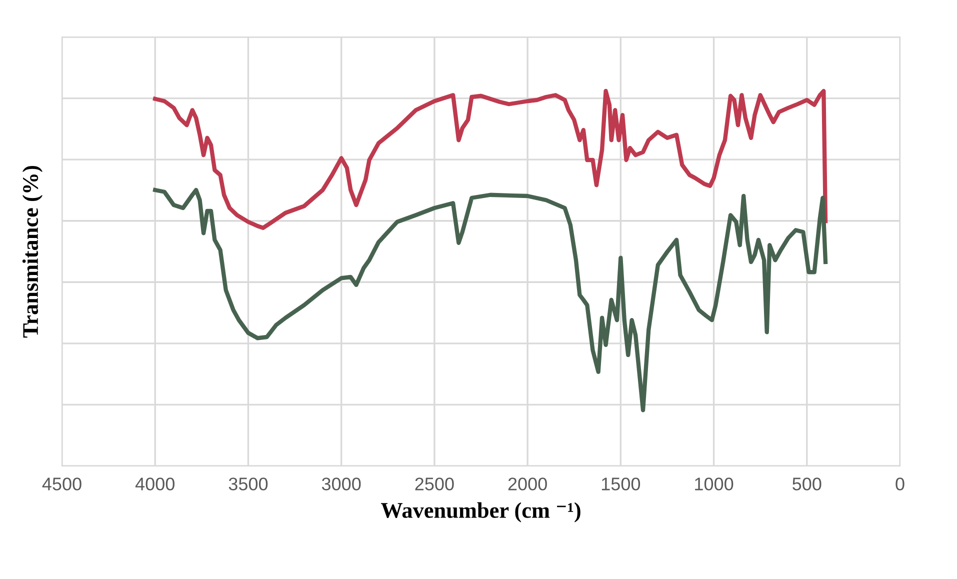 The image size is (957, 579). What do you see at coordinates (434, 484) in the screenshot?
I see `x-tick-label: 2500` at bounding box center [434, 484].